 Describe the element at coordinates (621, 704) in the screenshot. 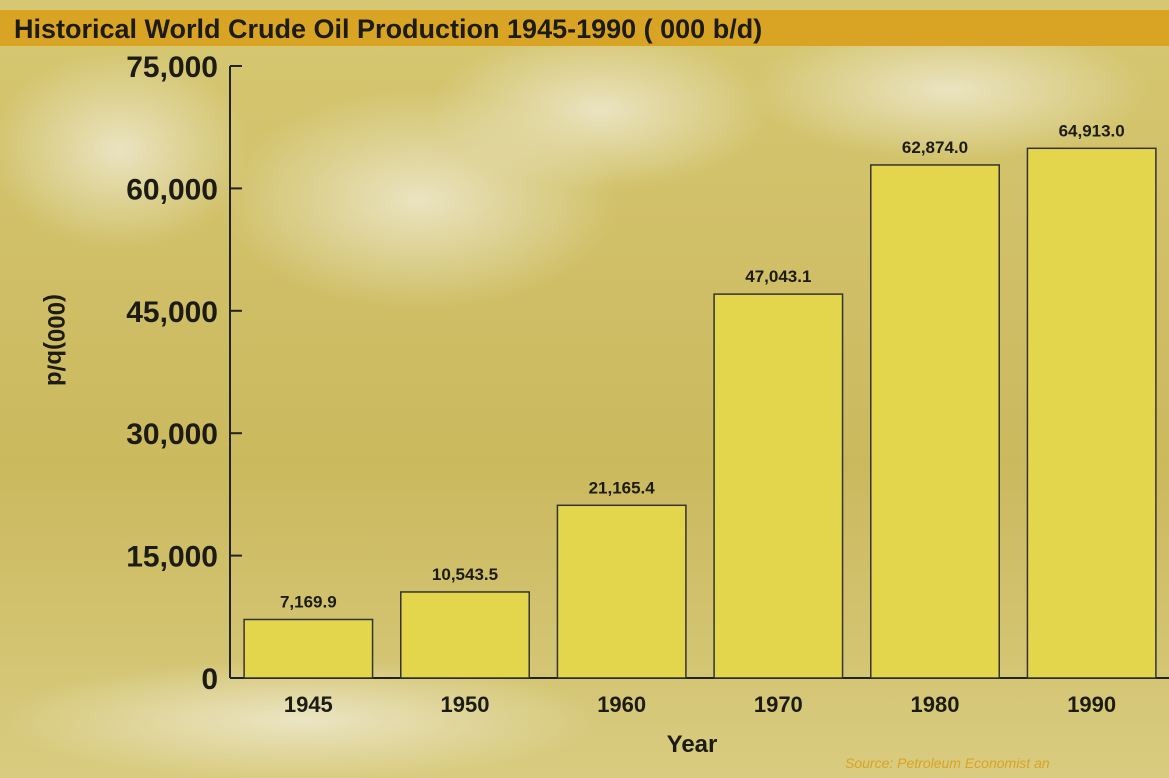

I see `x-tick-label: 1960` at that location.